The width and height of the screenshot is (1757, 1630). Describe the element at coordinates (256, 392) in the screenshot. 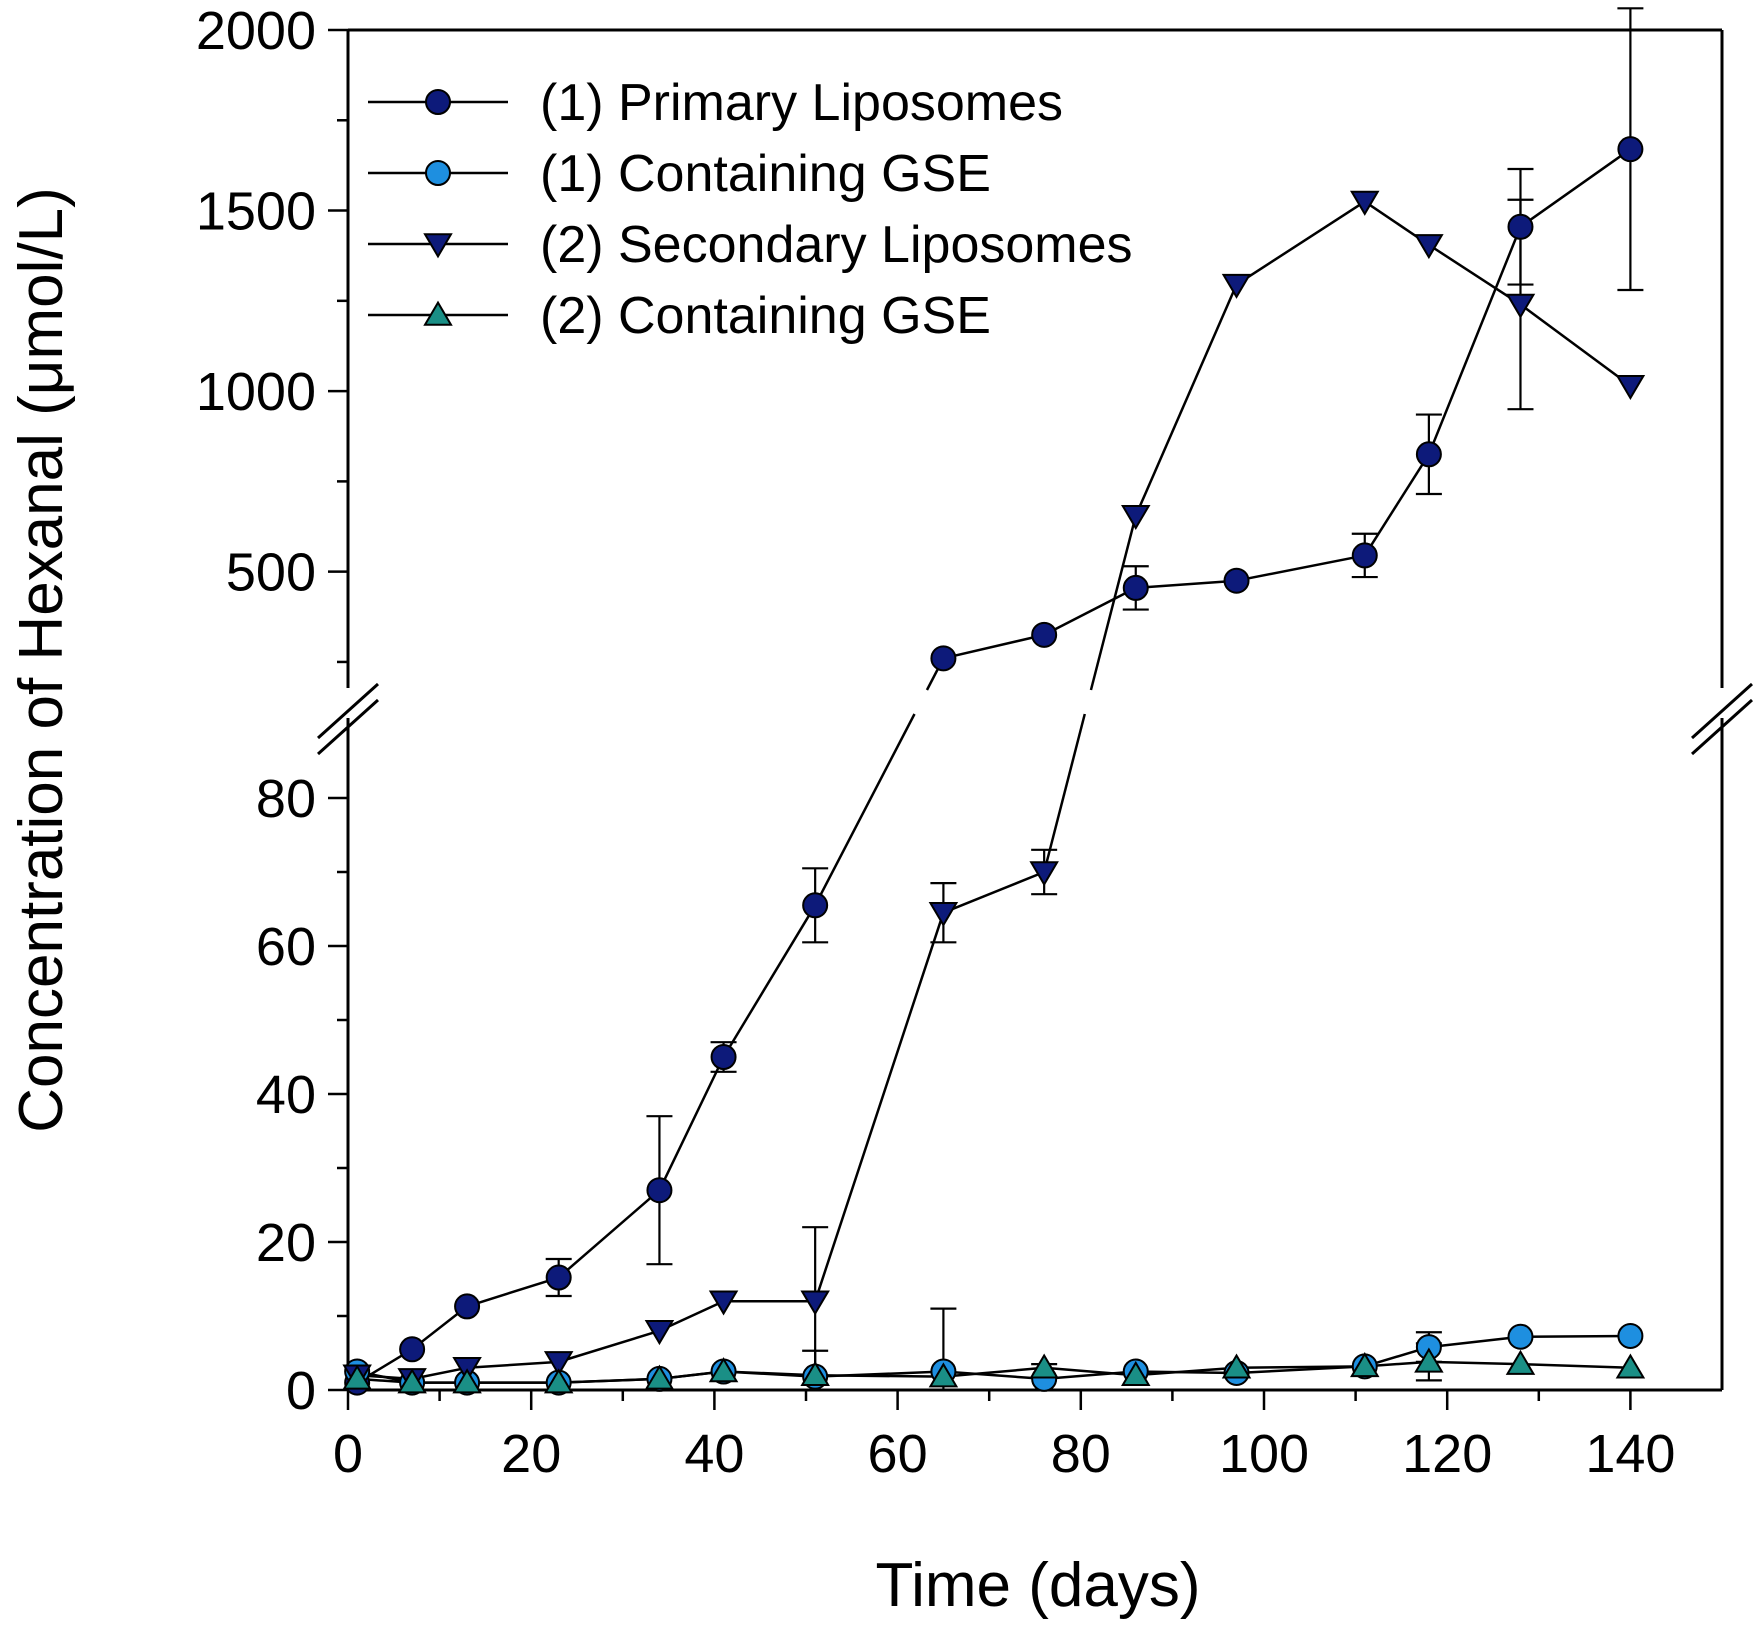

I see `y-tick-label-upper: 1000` at that location.